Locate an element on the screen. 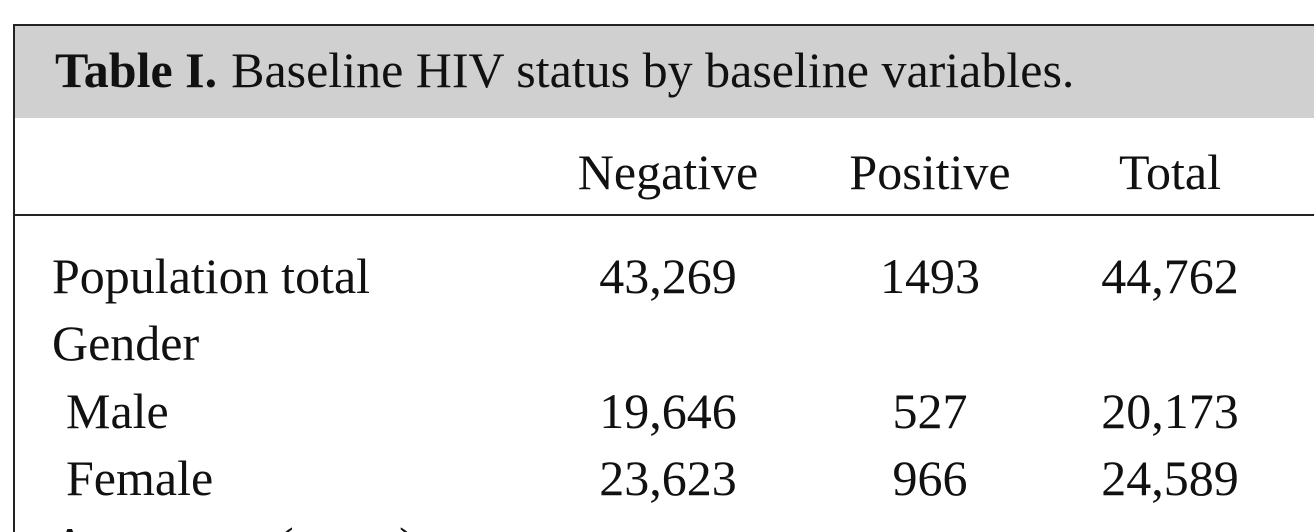 The height and width of the screenshot is (532, 1314). header-rule is located at coordinates (663, 215).